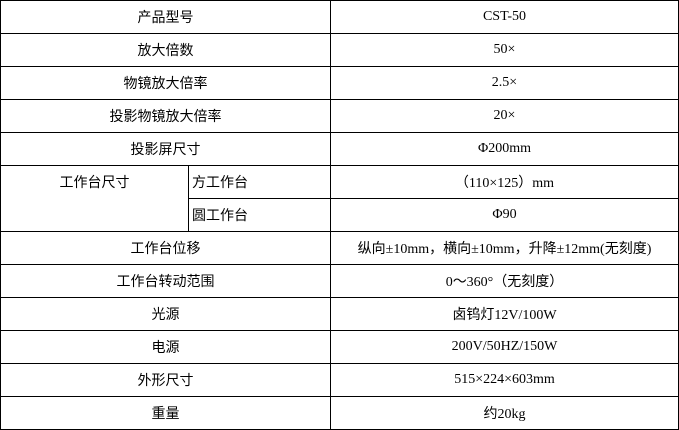 The image size is (679, 430). Describe the element at coordinates (504, 347) in the screenshot. I see `row-value: 200V/50HZ/150W` at that location.